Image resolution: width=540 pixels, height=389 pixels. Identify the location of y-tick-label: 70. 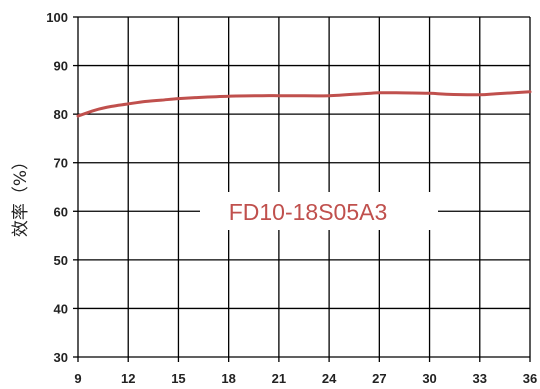
(61, 163).